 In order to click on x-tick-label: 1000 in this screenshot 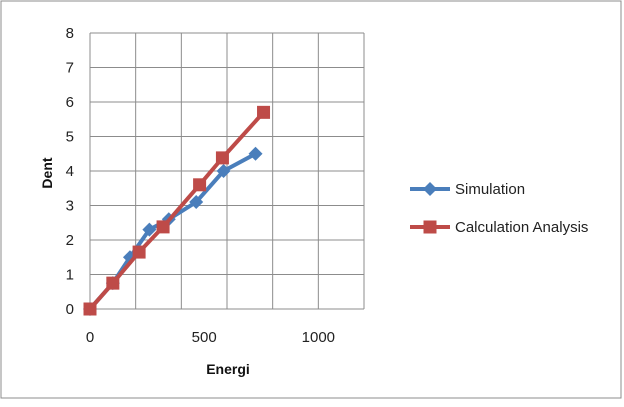, I will do `click(318, 337)`.